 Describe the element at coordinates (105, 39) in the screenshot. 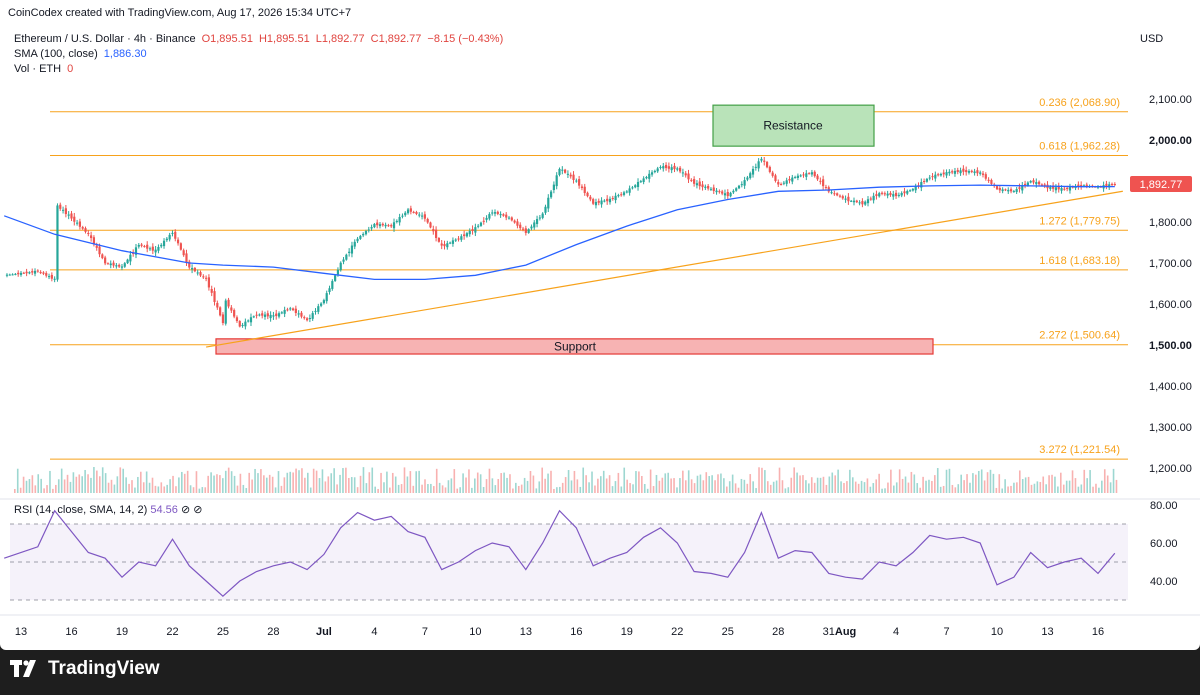

I see `symbol-name: Ethereum / U.S. Dollar · 4h · Binance` at that location.